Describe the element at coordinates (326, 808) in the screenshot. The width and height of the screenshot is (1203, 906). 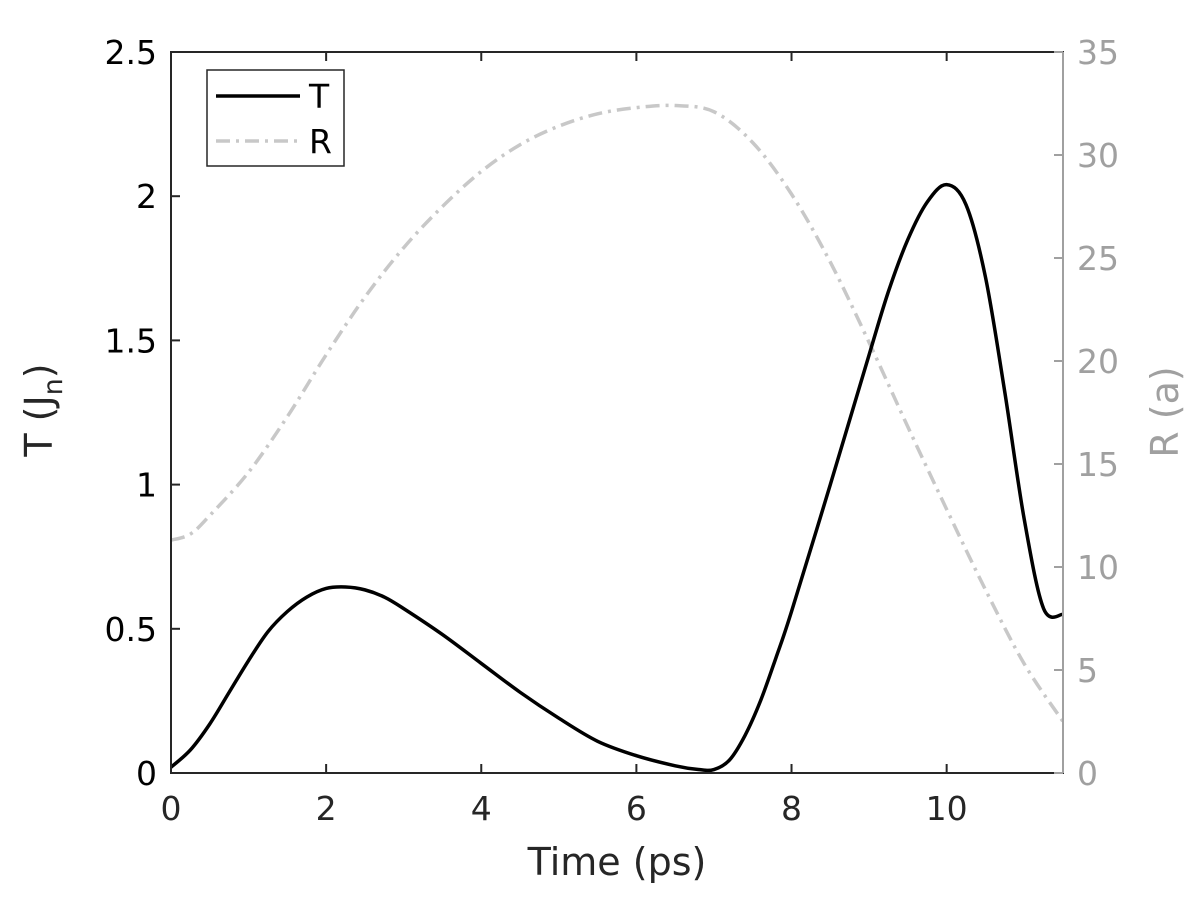
I see `x-tick-label: 2` at that location.